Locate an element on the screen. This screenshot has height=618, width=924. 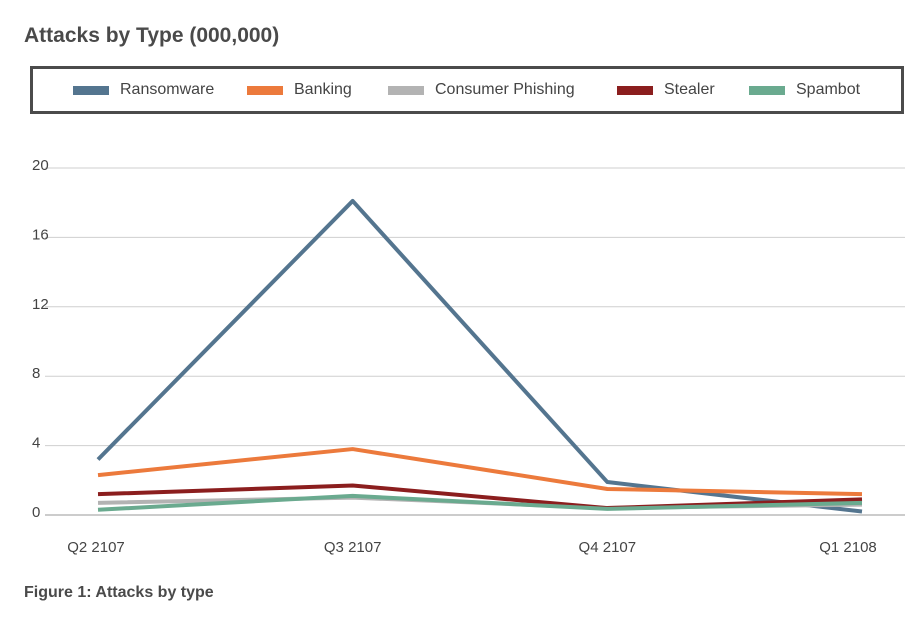
legend-label: Spambot is located at coordinates (828, 89).